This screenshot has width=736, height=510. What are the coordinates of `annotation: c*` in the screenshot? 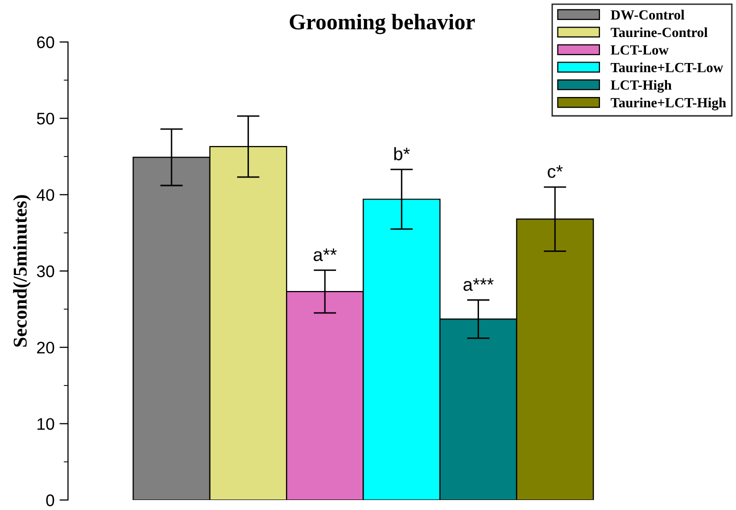 It's located at (555, 171).